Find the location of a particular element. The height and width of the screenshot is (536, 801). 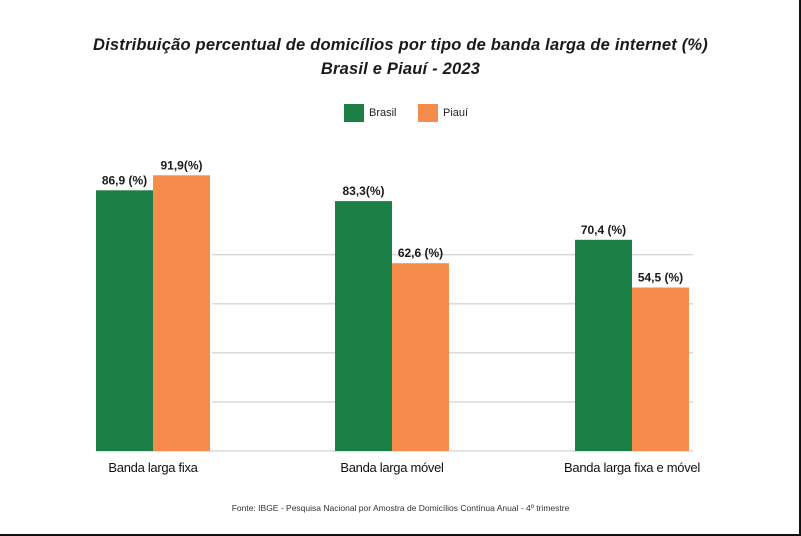

category-label: Banda larga fixa e móvel is located at coordinates (632, 467).